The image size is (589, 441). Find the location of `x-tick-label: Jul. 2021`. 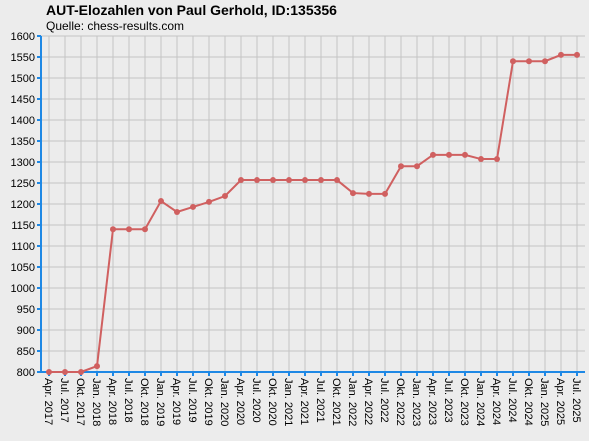

x-tick-label: Jul. 2021 is located at coordinates (320, 400).